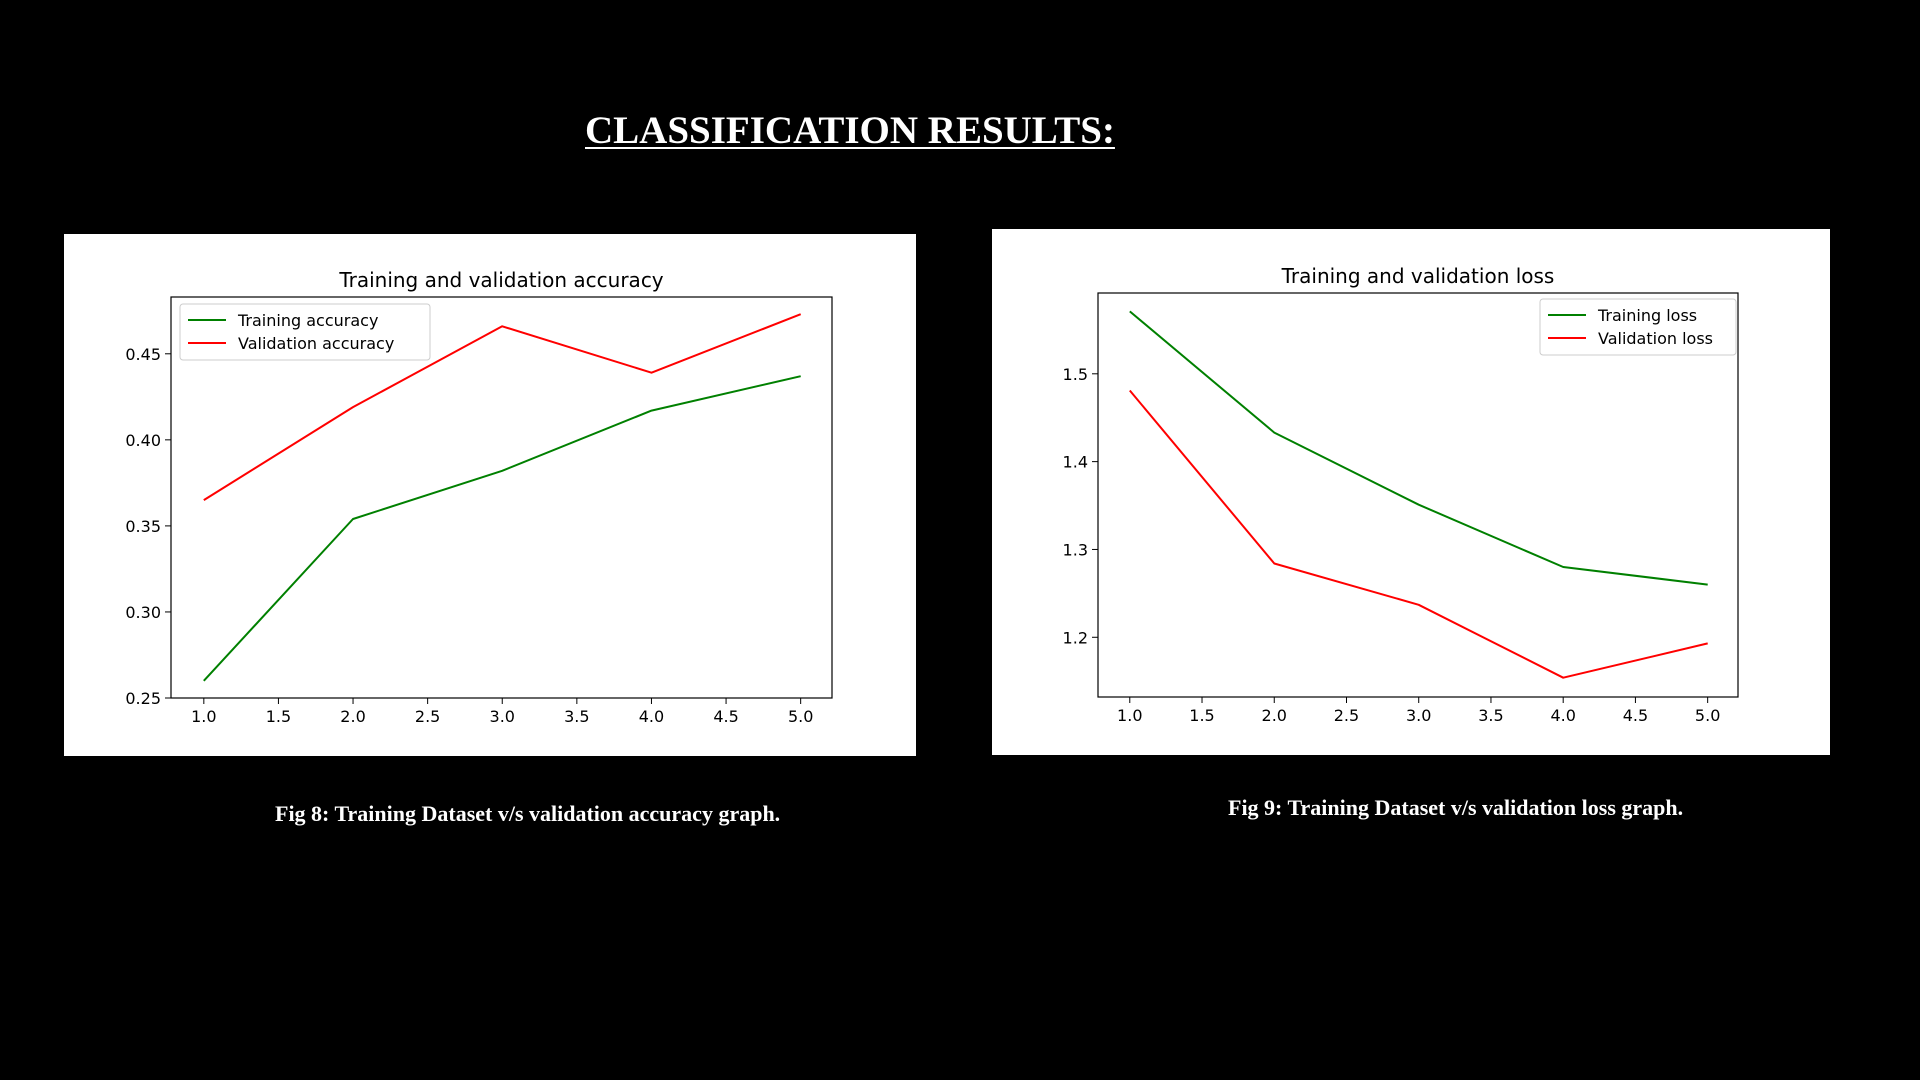  I want to click on y-tick-label: 1.4, so click(1075, 462).